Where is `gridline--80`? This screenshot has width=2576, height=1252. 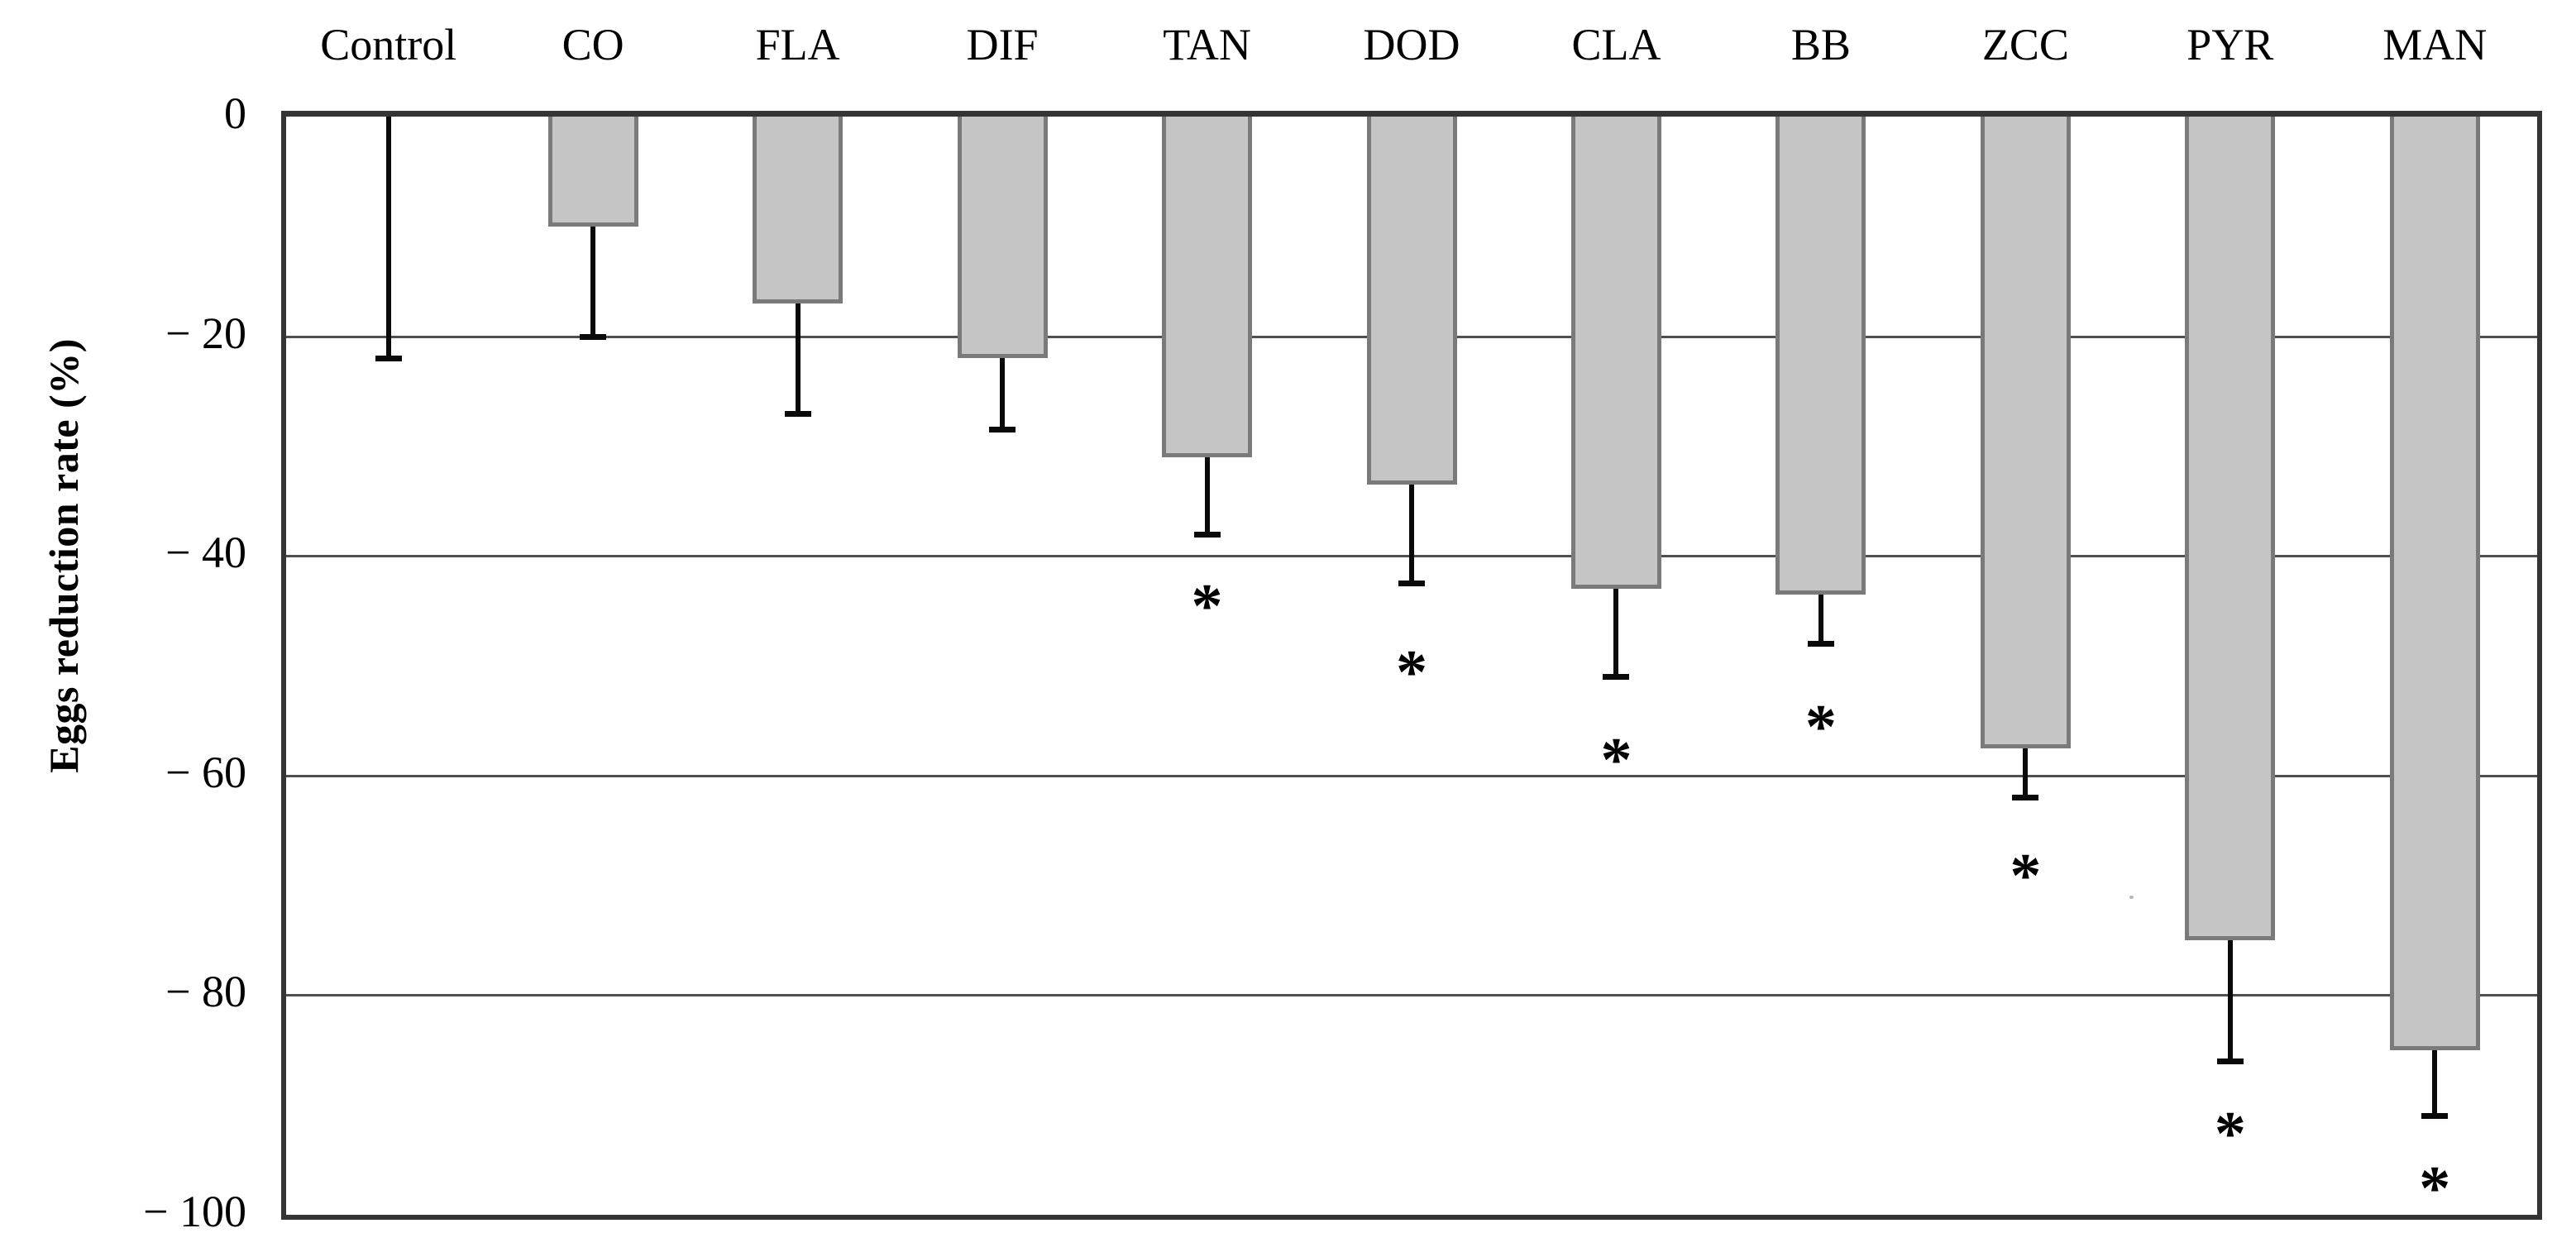
gridline--80 is located at coordinates (1411, 996).